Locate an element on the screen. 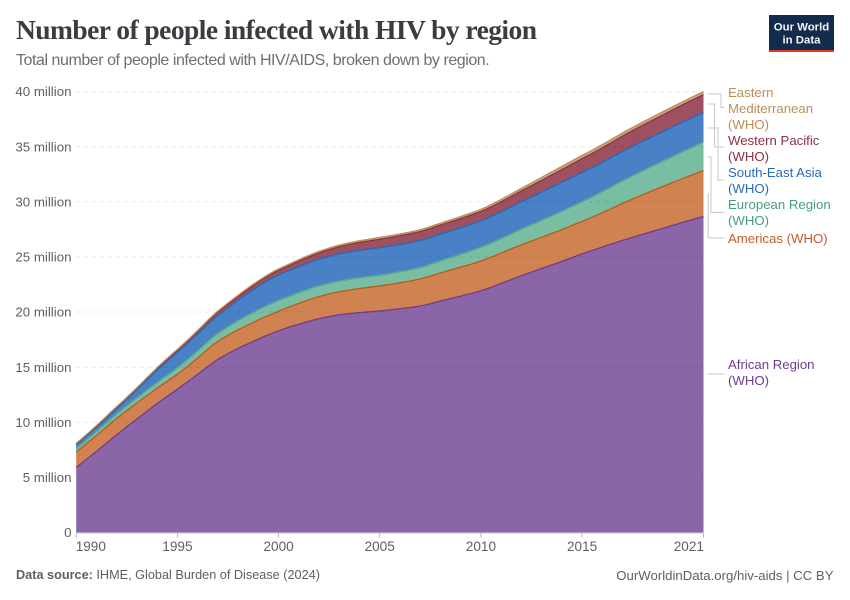  svg-text: 20 million is located at coordinates (43, 312).